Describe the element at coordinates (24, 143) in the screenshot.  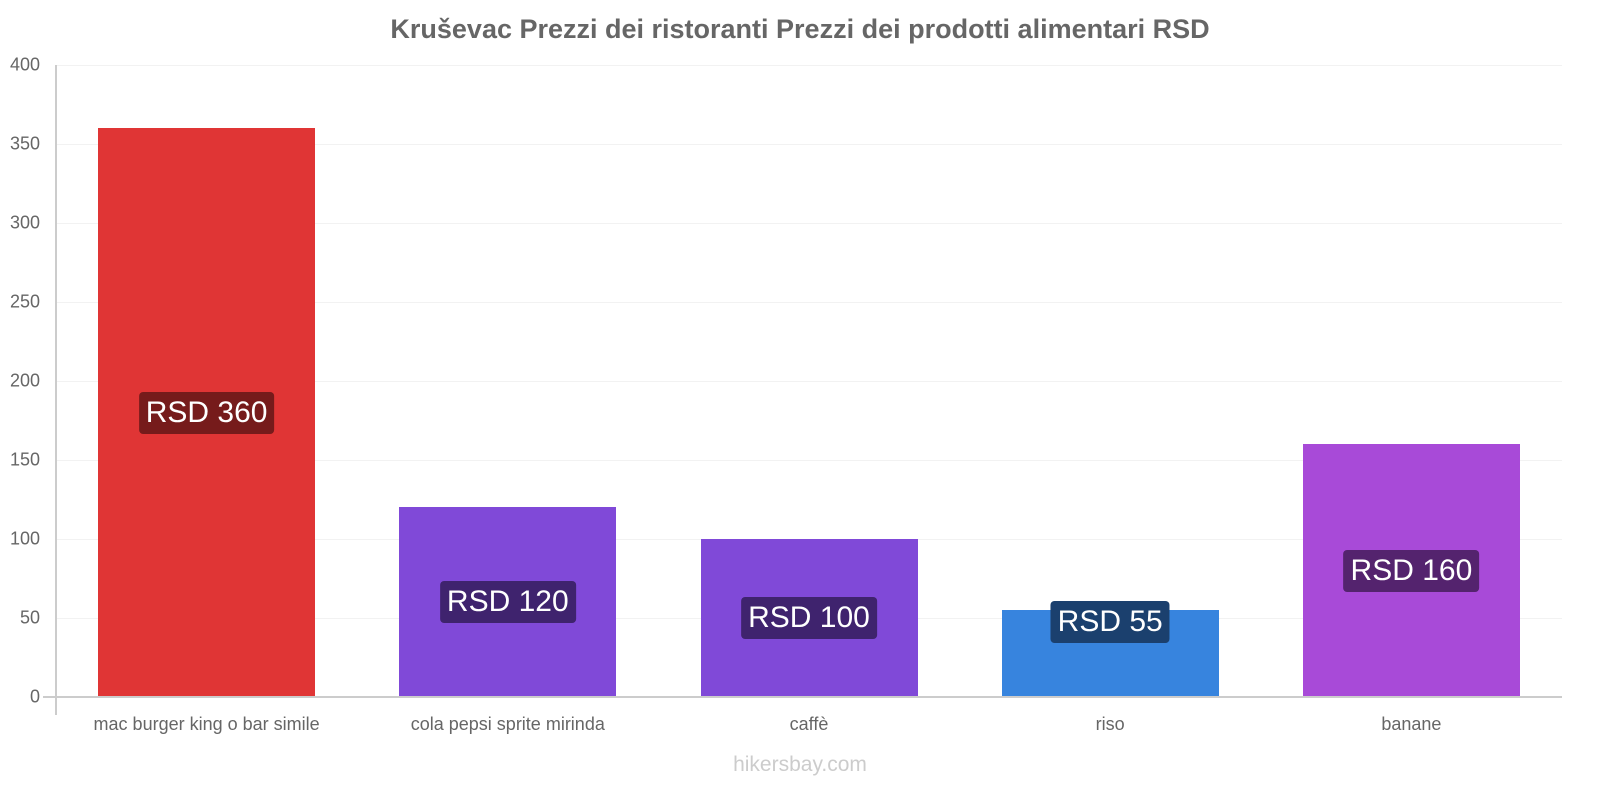
I see `y-tick-label: 350` at that location.